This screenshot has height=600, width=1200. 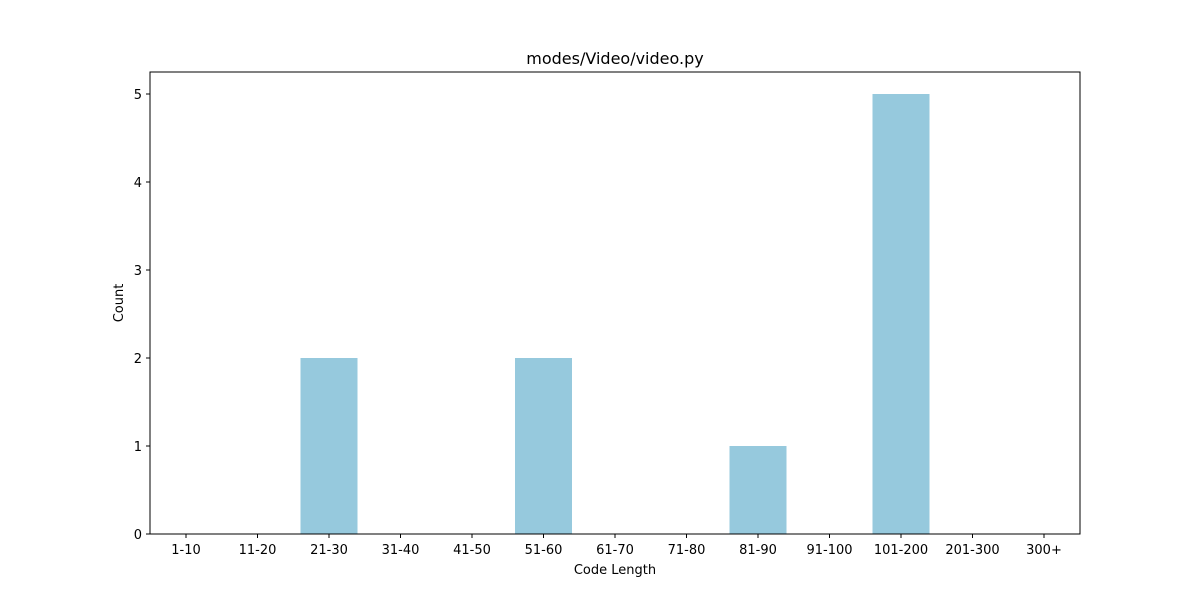 What do you see at coordinates (186, 550) in the screenshot?
I see `x-tick-label: 1-10` at bounding box center [186, 550].